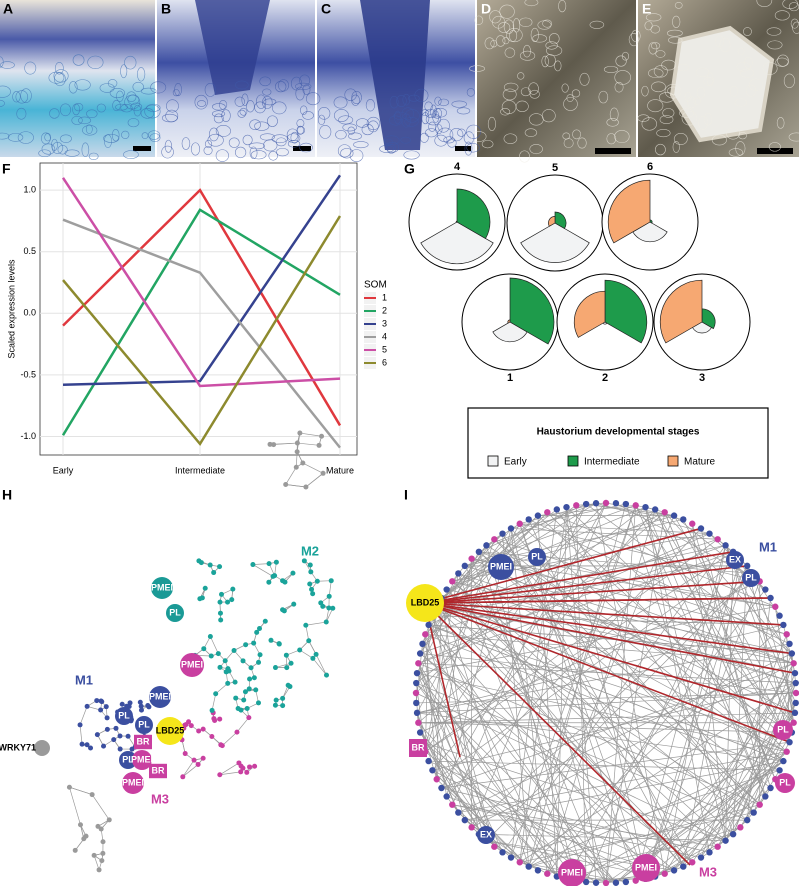  What do you see at coordinates (515, 462) in the screenshot?
I see `legend-label: Early` at bounding box center [515, 462].